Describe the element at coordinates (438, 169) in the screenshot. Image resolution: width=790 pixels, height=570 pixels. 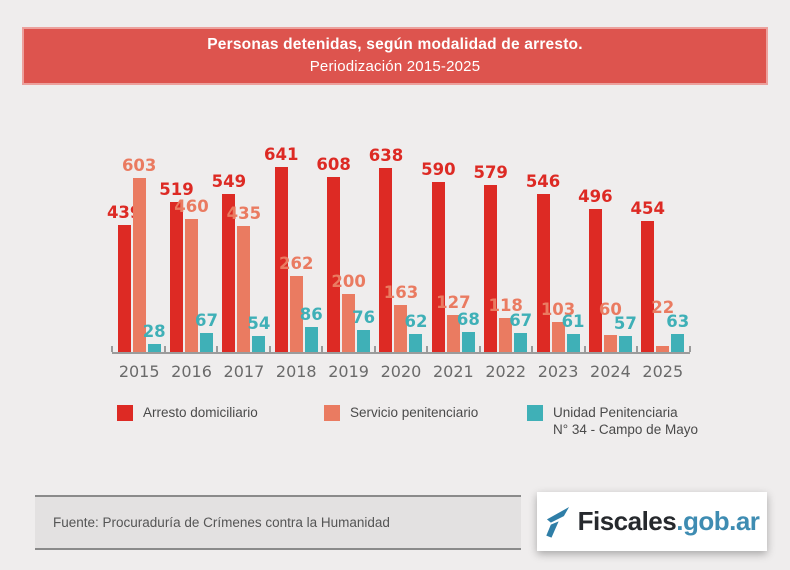
I see `bar-value-arresto-domiciliario-2021: 590` at that location.